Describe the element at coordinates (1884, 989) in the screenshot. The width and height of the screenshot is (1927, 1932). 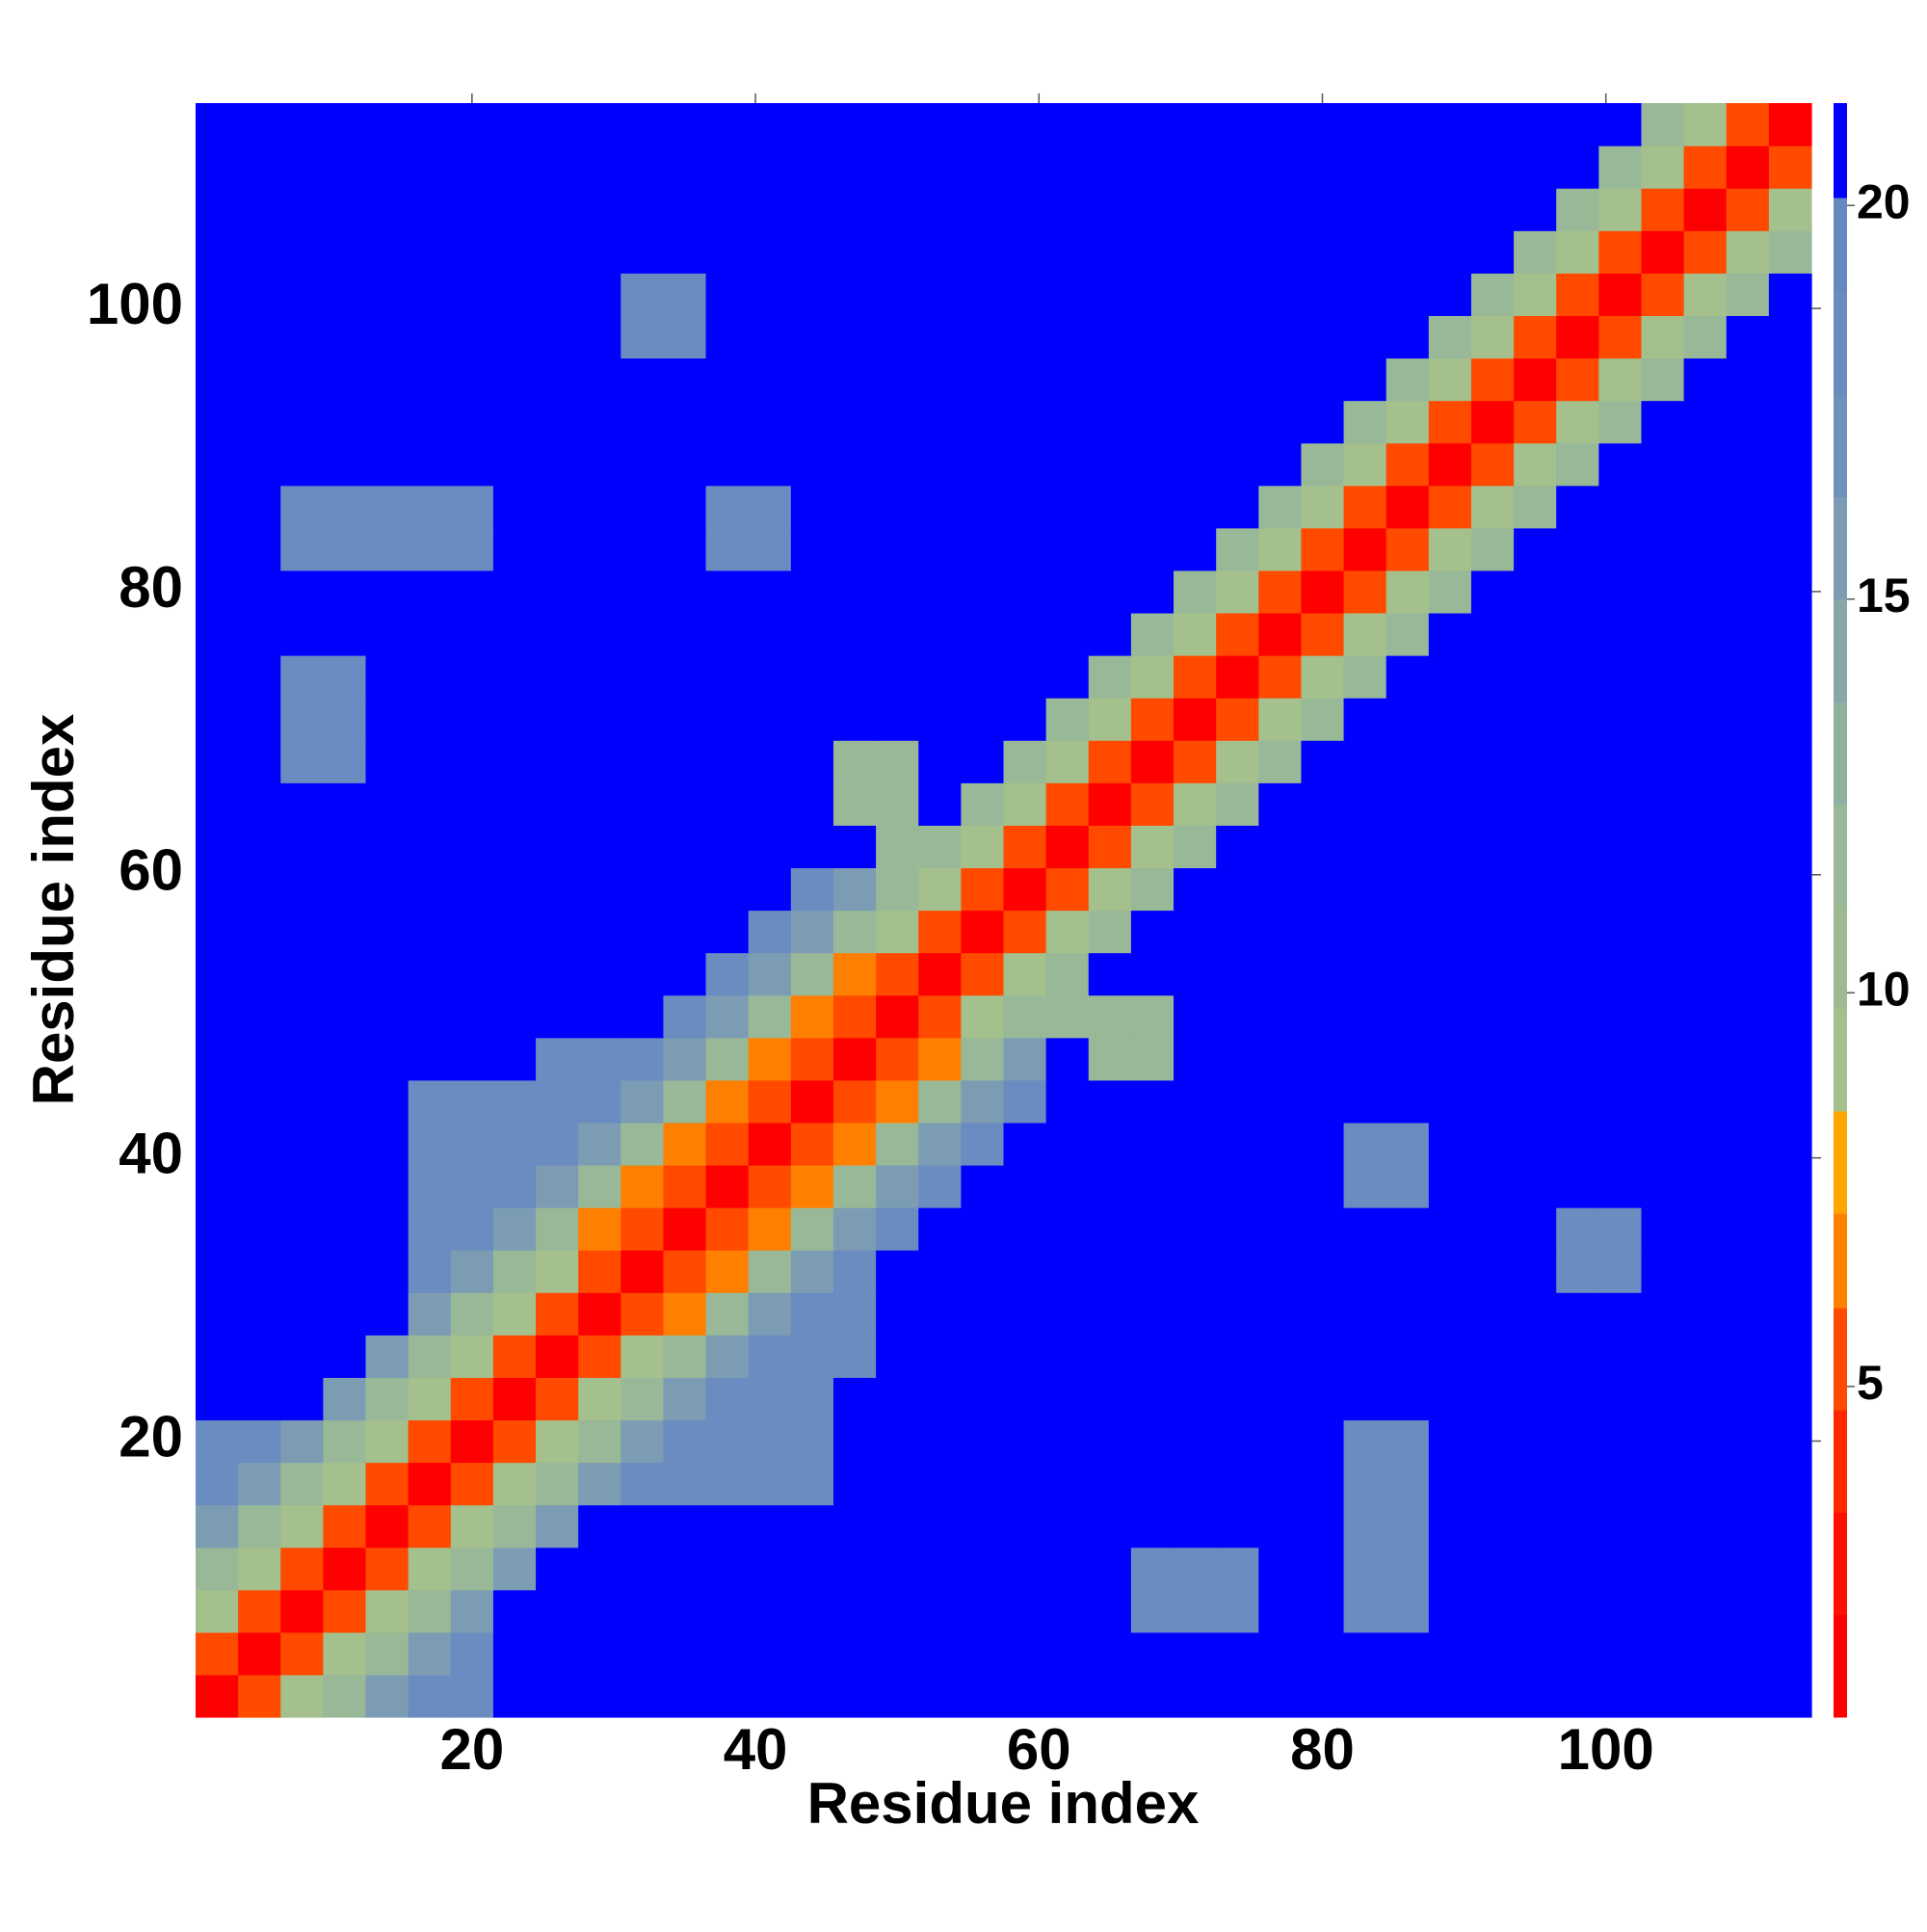
I see `colorbar-tick-label: 10` at that location.